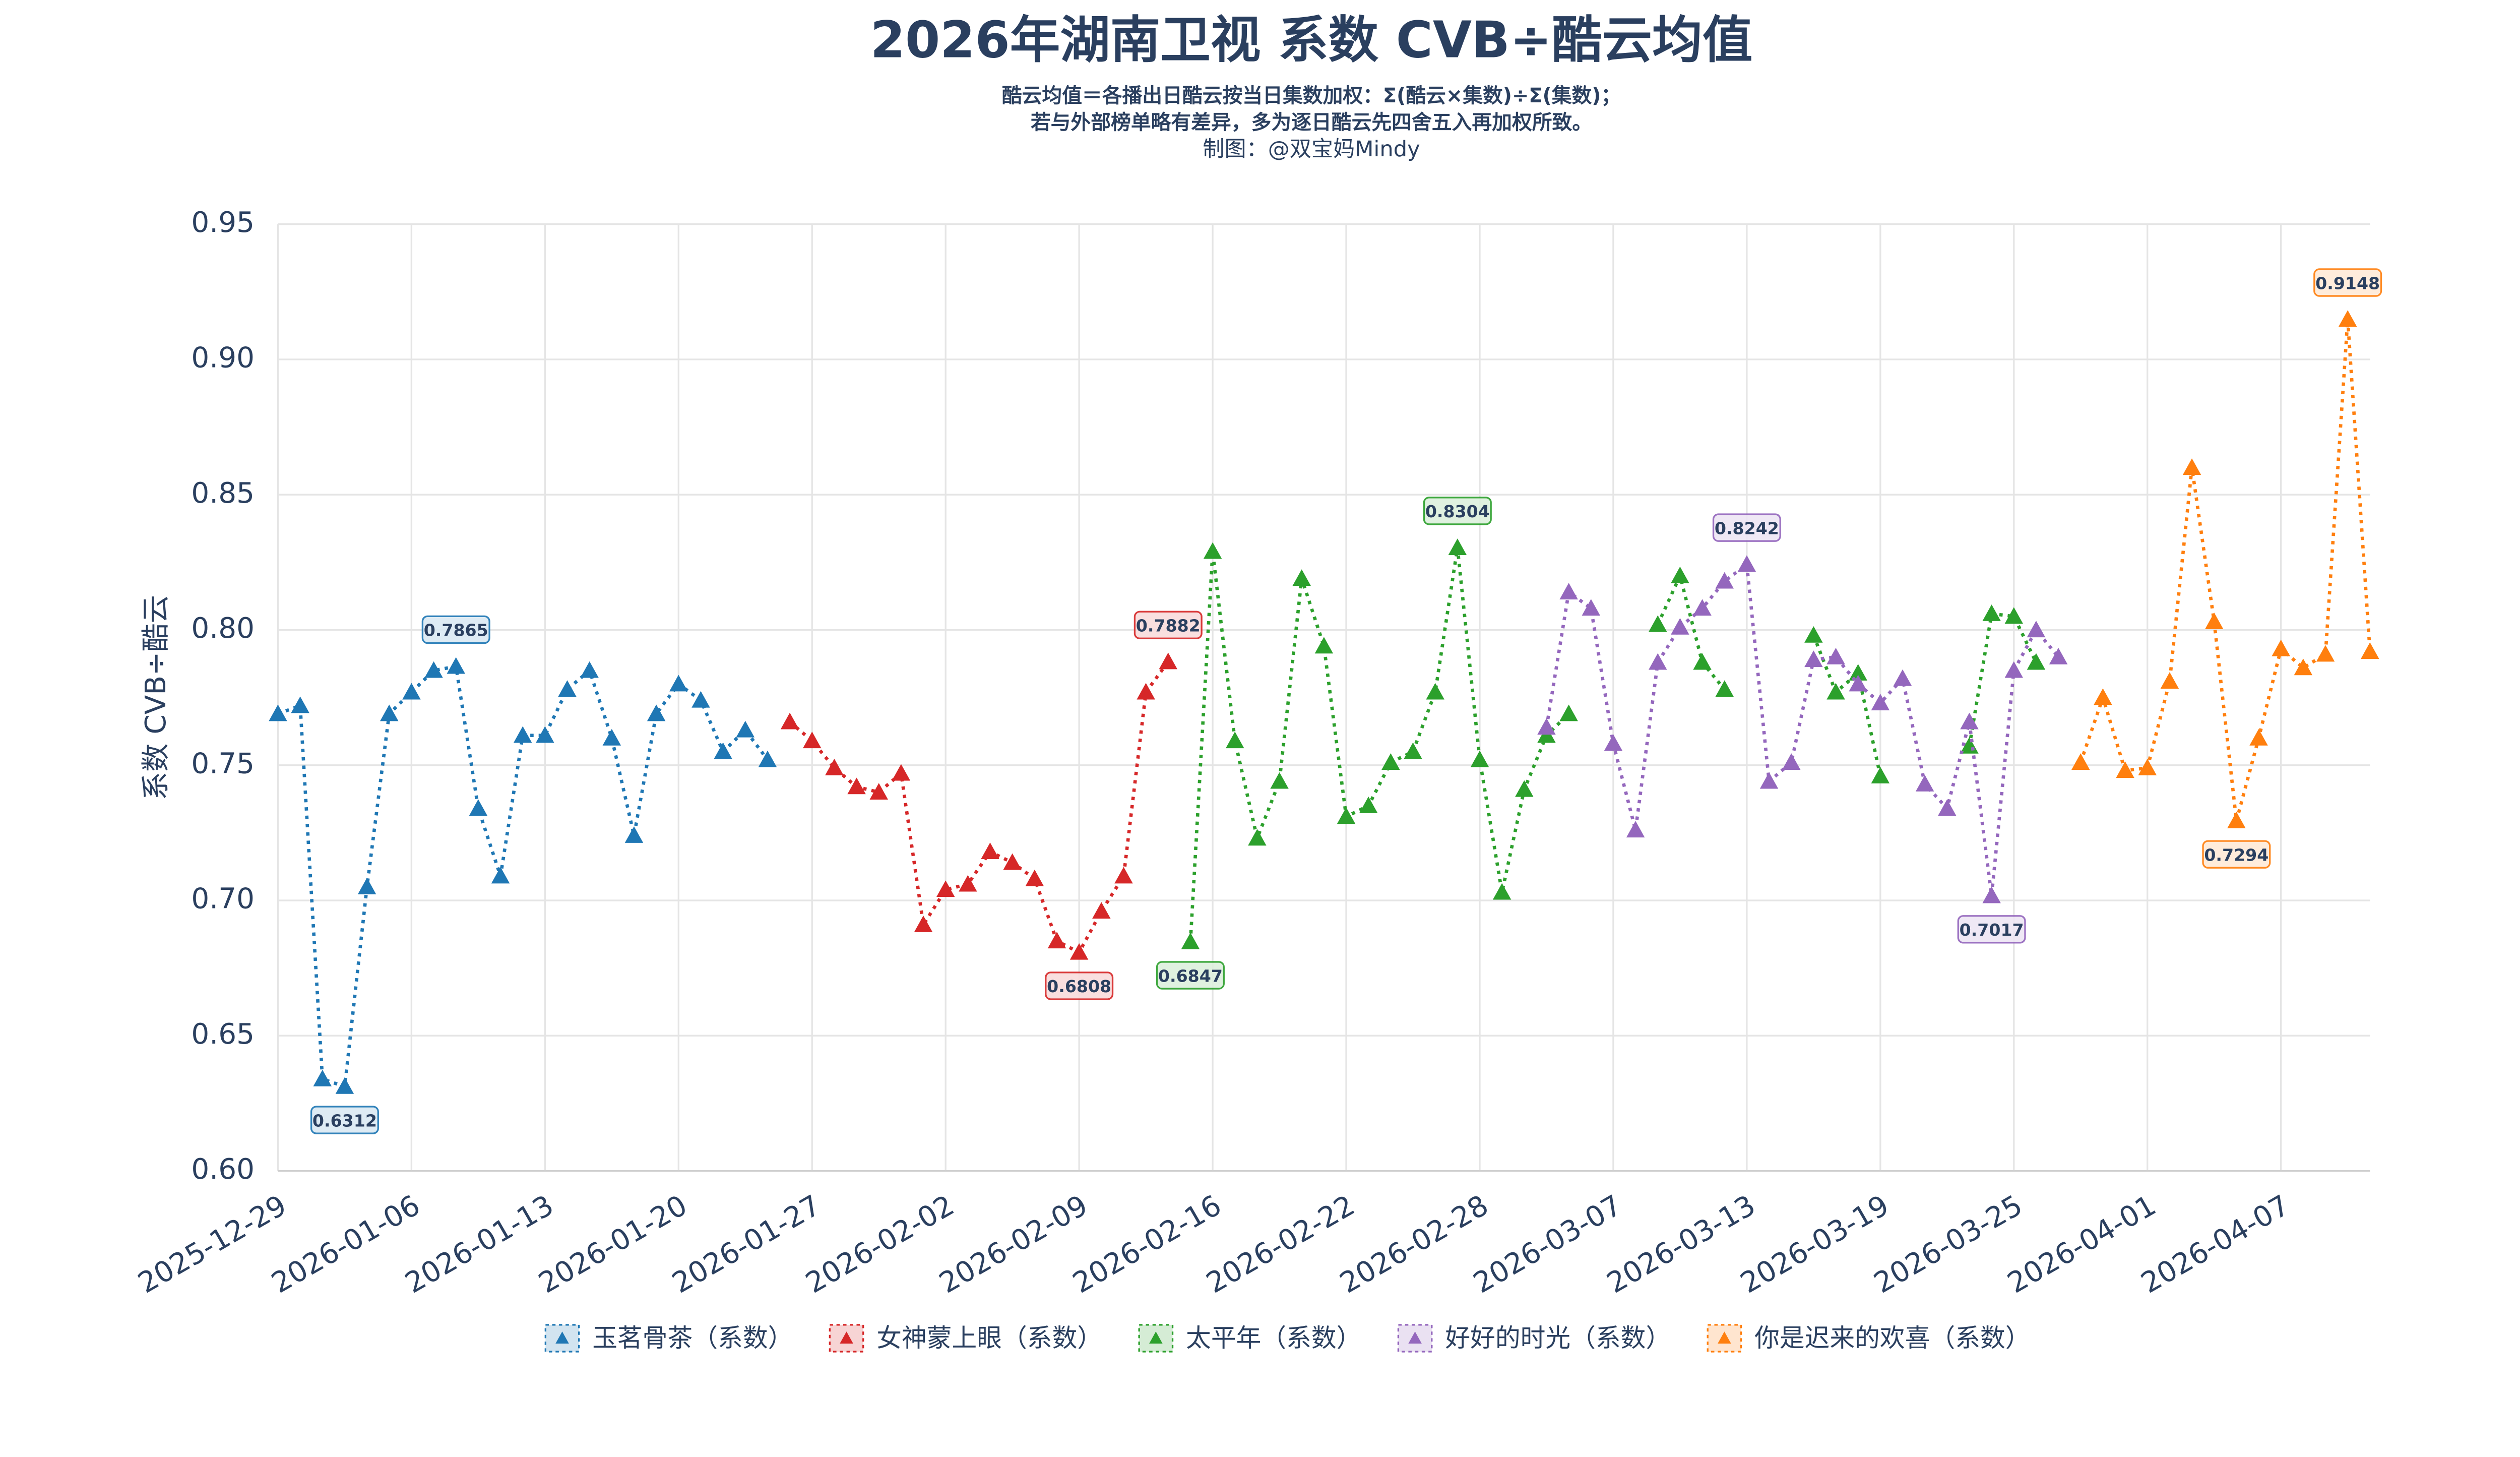 This screenshot has height=1457, width=2520. I want to click on data-label: 0.7294, so click(2236, 855).